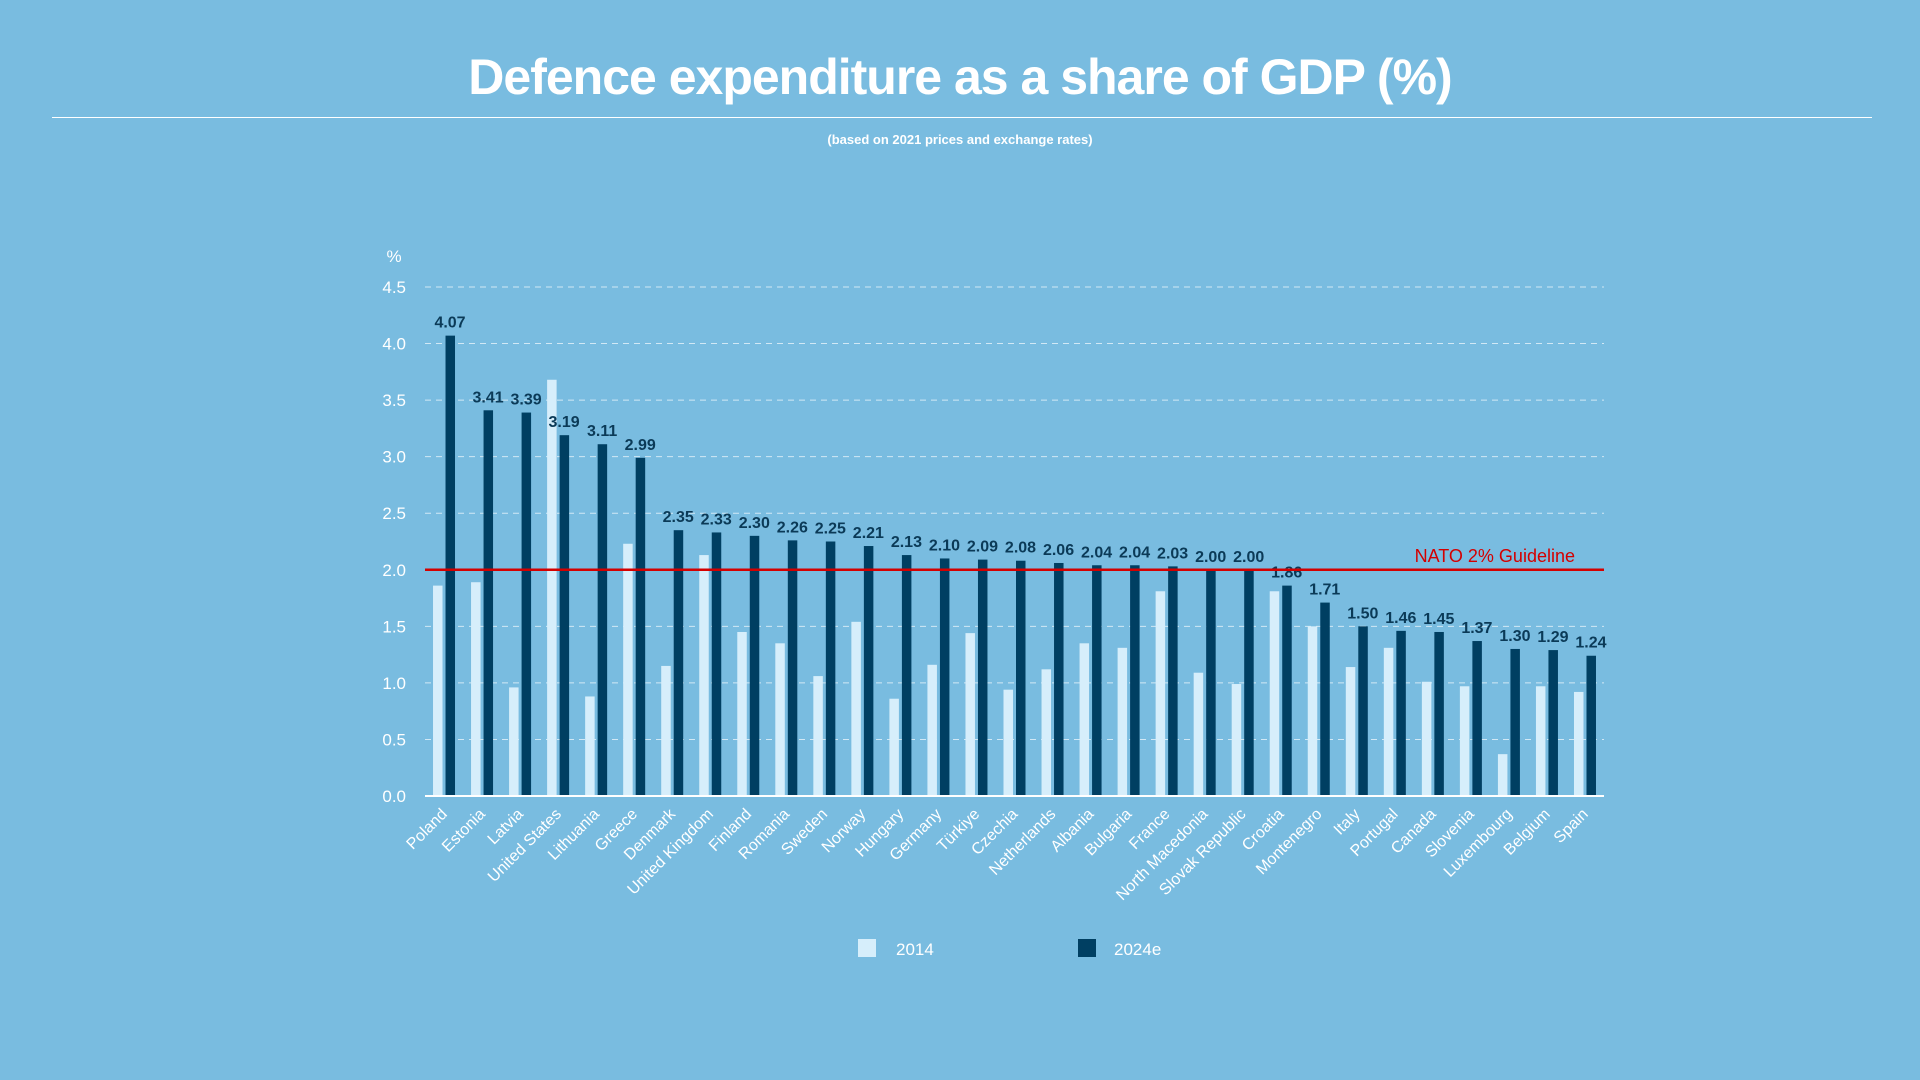  I want to click on data-label: 1.86, so click(1286, 573).